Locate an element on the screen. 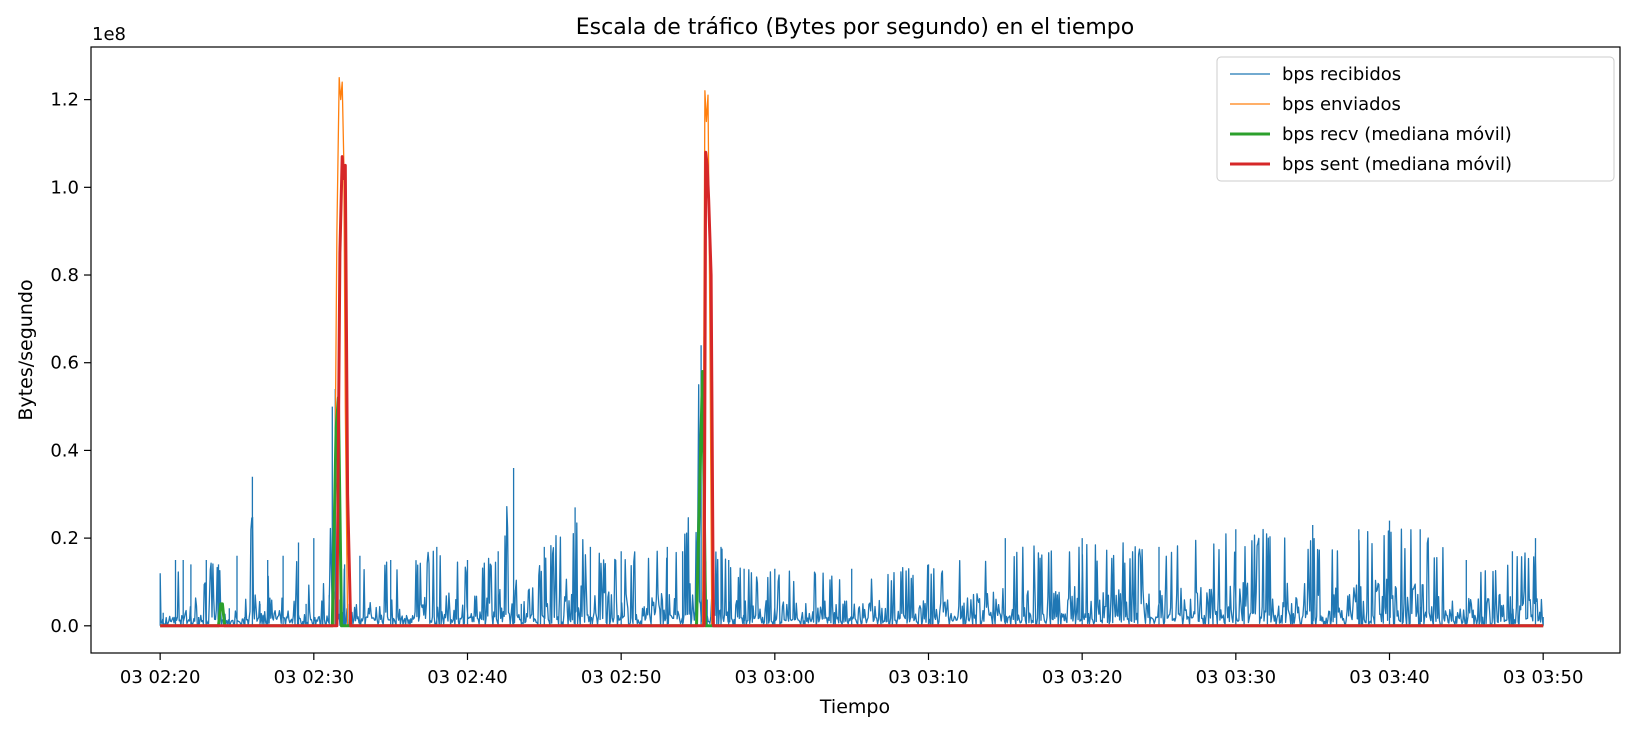 This screenshot has height=731, width=1634. legend-label: bps sent (mediana móvil) is located at coordinates (1397, 164).